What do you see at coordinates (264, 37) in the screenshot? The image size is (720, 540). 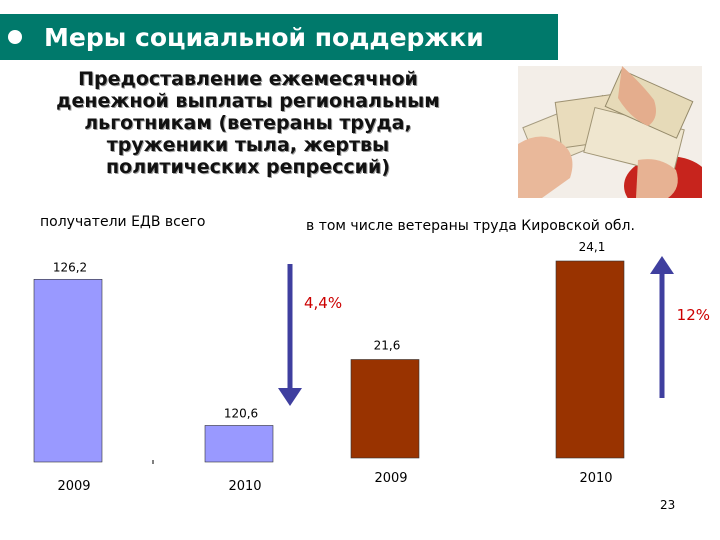 I see `slide-title: Меры социальной поддержки` at bounding box center [264, 37].